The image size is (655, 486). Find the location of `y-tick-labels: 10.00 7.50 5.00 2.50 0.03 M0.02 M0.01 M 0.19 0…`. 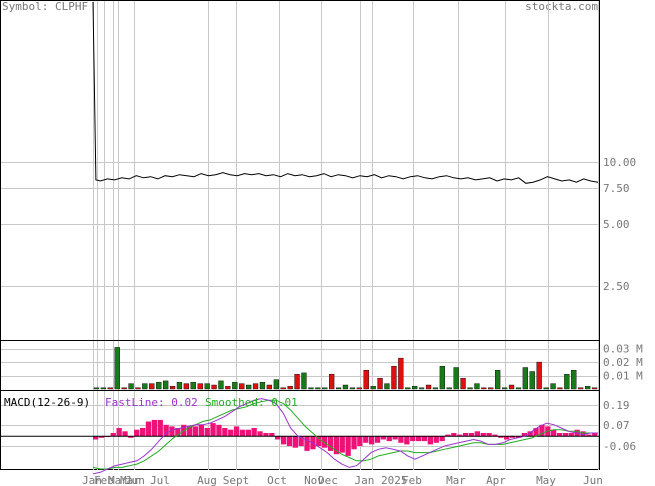

y-tick-labels: 10.00 7.50 5.00 2.50 0.03 M0.02 M0.01 M 0.19 0… is located at coordinates (623, 304).